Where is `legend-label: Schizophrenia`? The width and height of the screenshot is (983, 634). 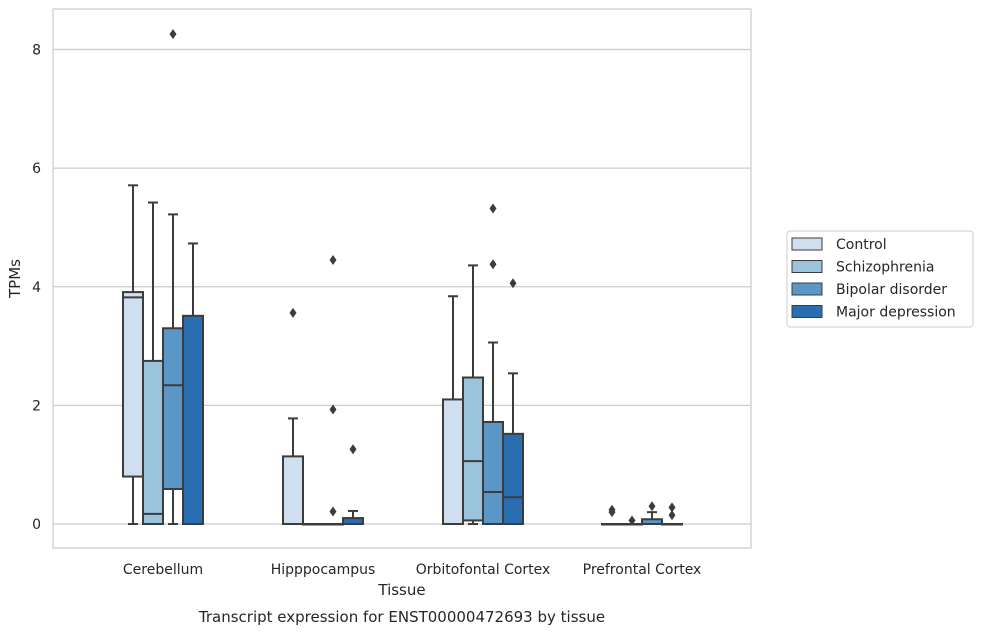
legend-label: Schizophrenia is located at coordinates (885, 268).